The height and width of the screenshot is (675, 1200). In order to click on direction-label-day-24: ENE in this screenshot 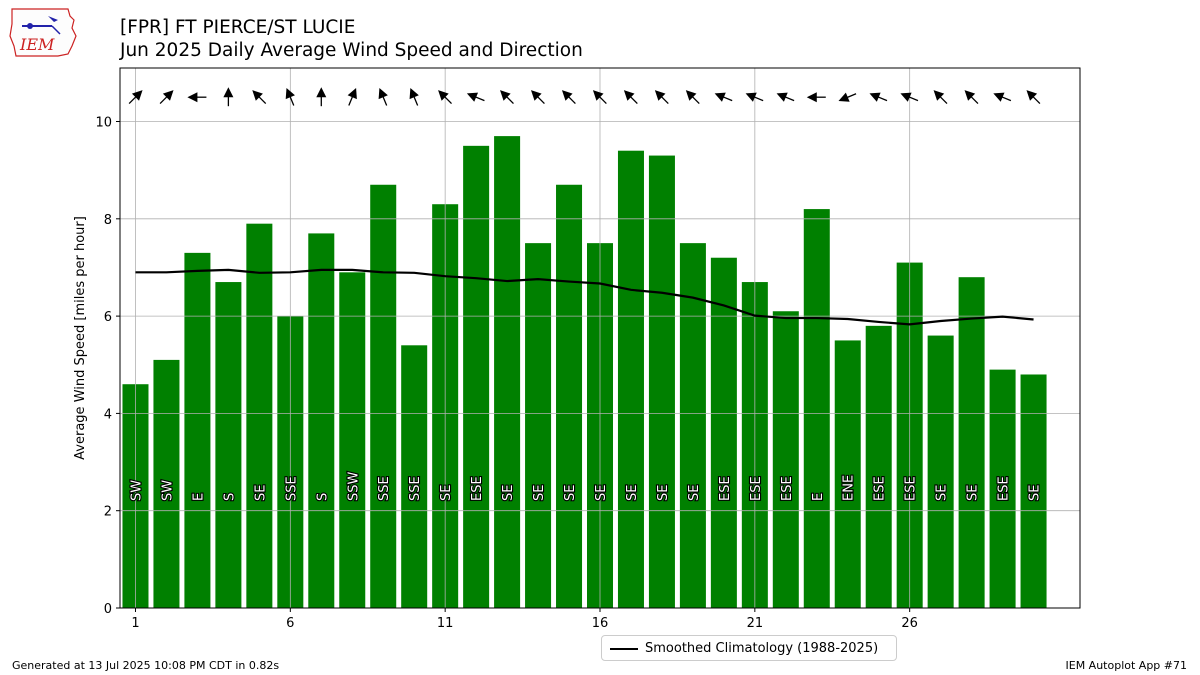, I will do `click(849, 488)`.